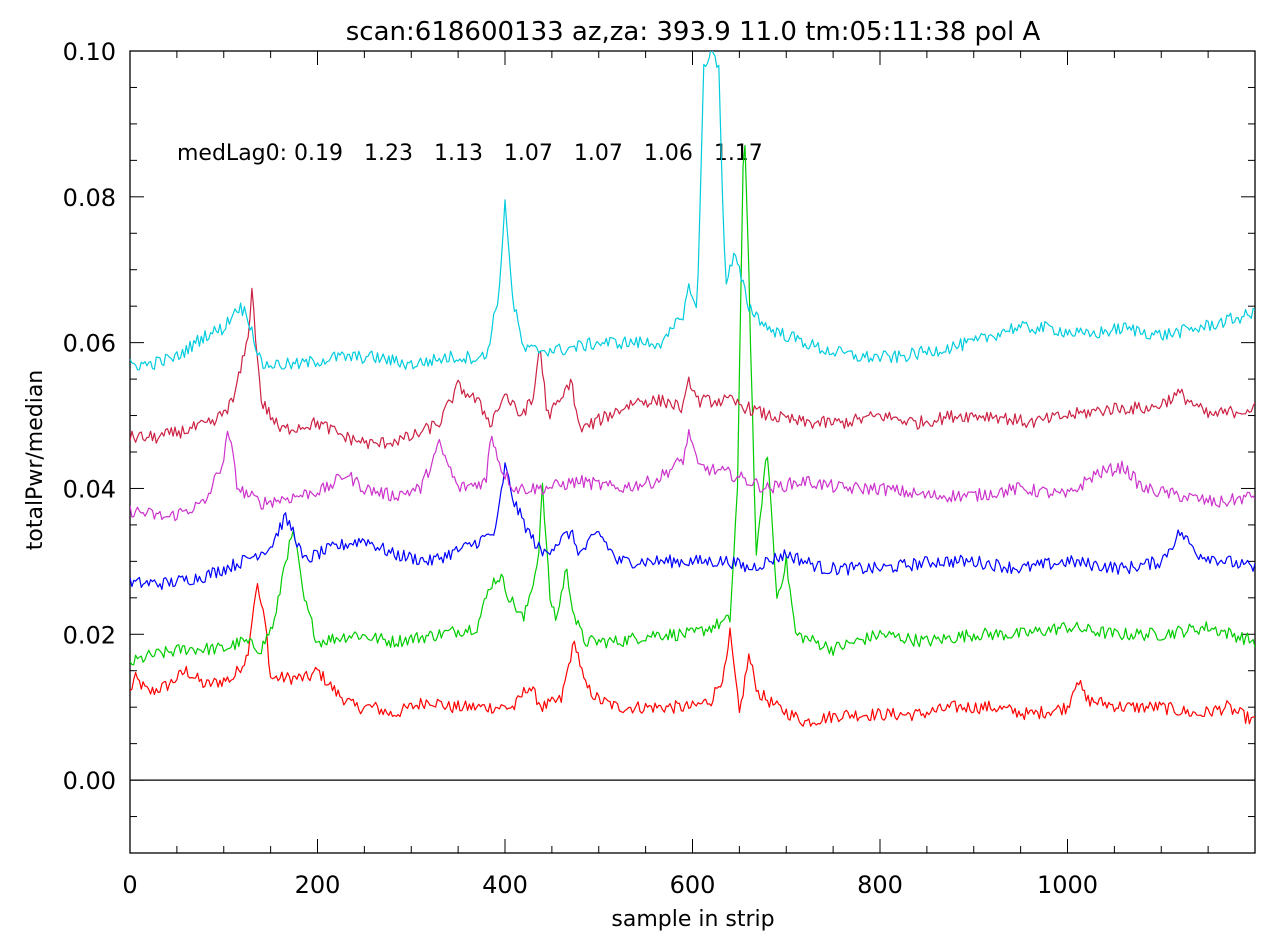 This screenshot has width=1262, height=937. I want to click on x-tick-label: 0, so click(129, 885).